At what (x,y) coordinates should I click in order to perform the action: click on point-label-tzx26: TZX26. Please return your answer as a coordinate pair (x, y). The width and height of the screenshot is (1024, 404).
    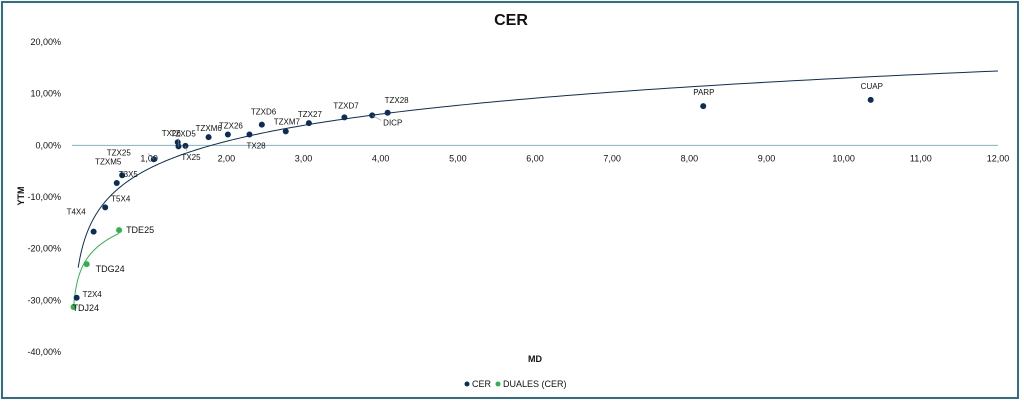
    Looking at the image, I should click on (231, 125).